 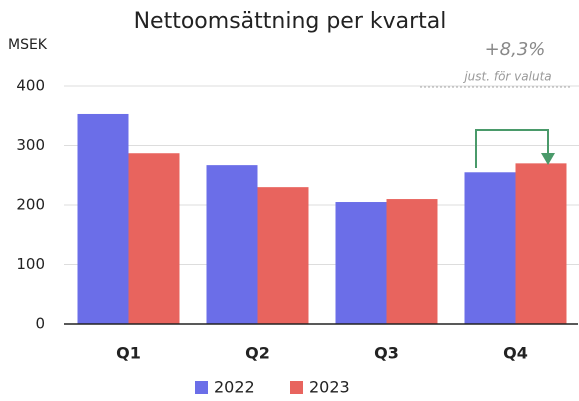 I want to click on x-tick-label: Q4, so click(x=515, y=353).